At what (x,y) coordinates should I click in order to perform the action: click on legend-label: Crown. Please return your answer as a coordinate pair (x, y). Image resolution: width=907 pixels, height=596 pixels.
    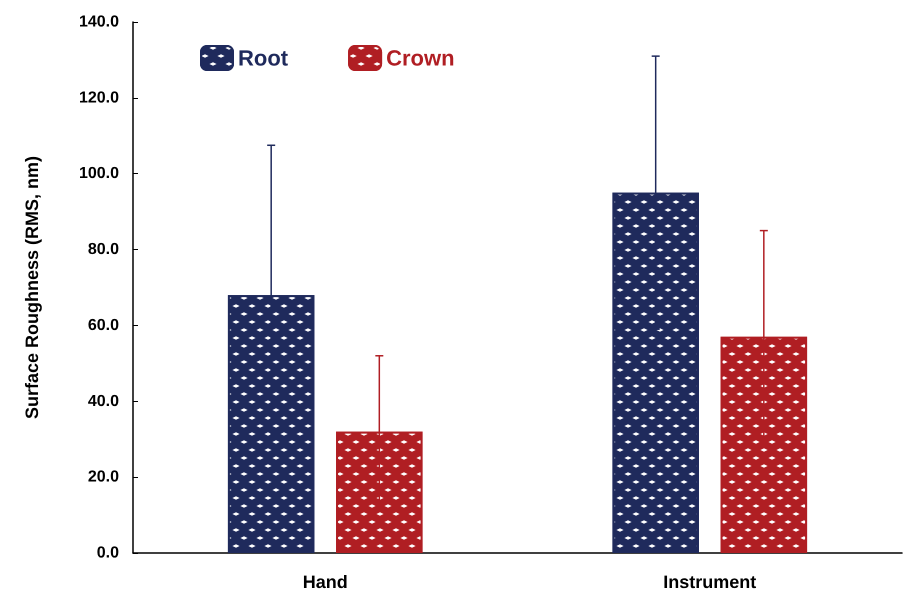
    Looking at the image, I should click on (420, 58).